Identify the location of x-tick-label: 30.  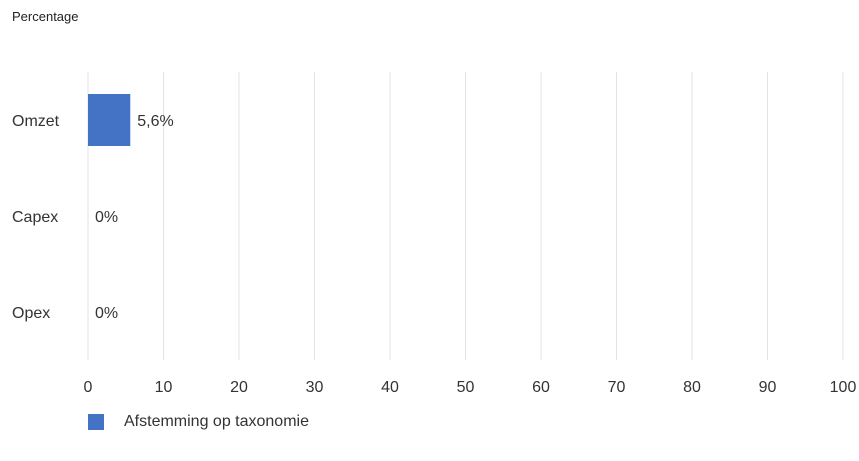
(315, 387).